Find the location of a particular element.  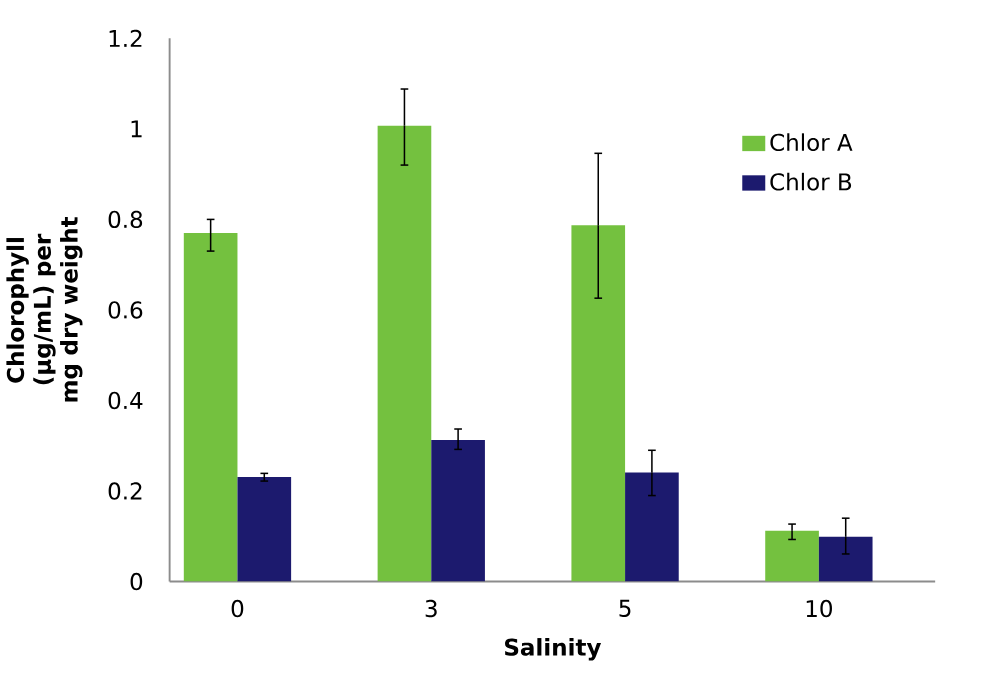

legend-label: Chlor A is located at coordinates (811, 142).